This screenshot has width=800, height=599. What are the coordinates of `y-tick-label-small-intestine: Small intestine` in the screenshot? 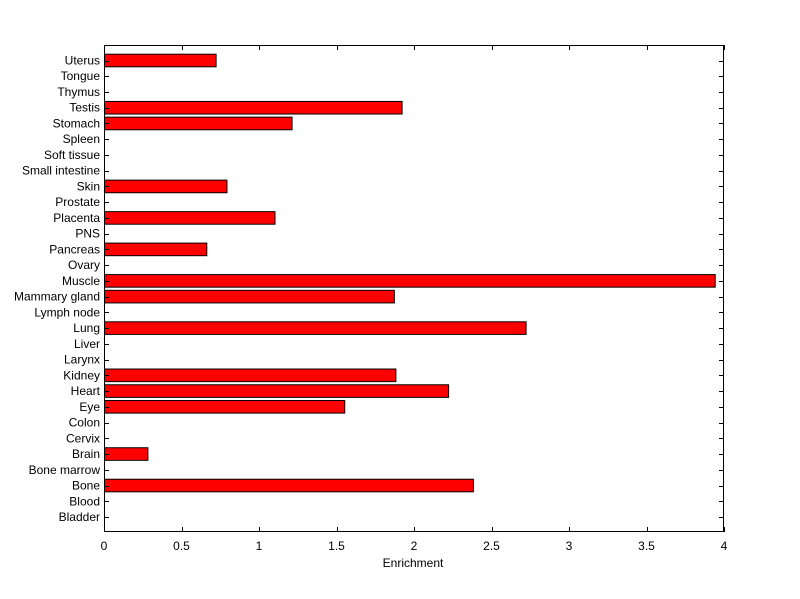 It's located at (61, 171).